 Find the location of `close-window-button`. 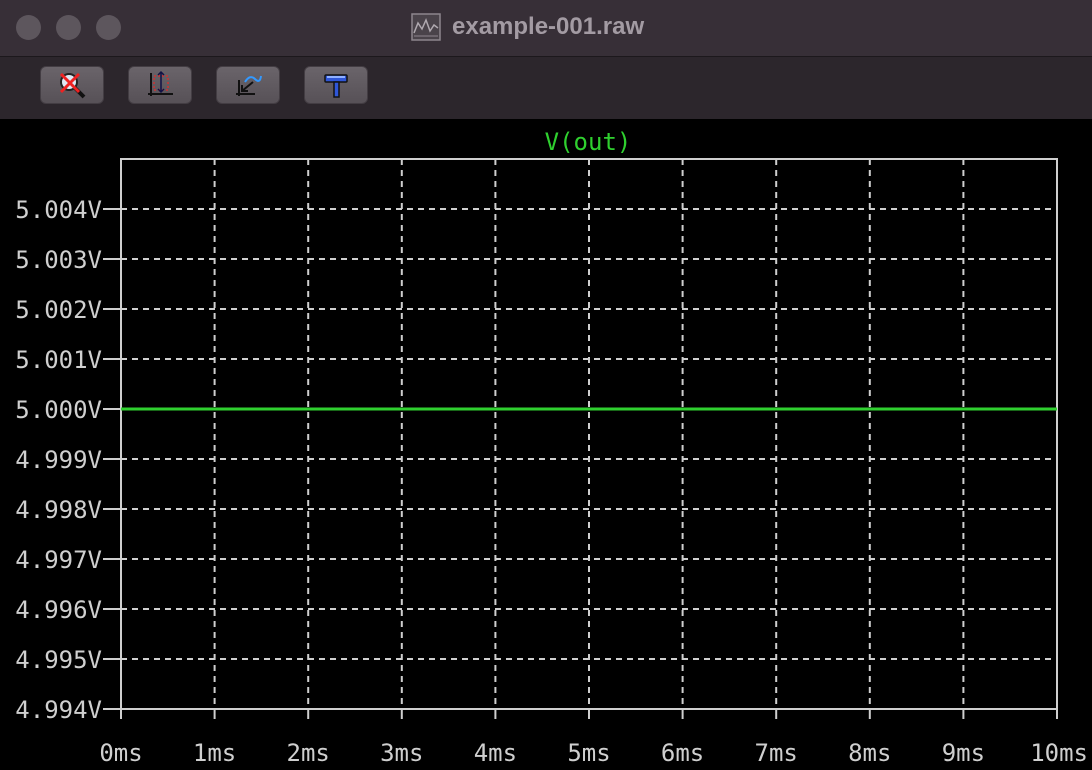

close-window-button is located at coordinates (28, 27).